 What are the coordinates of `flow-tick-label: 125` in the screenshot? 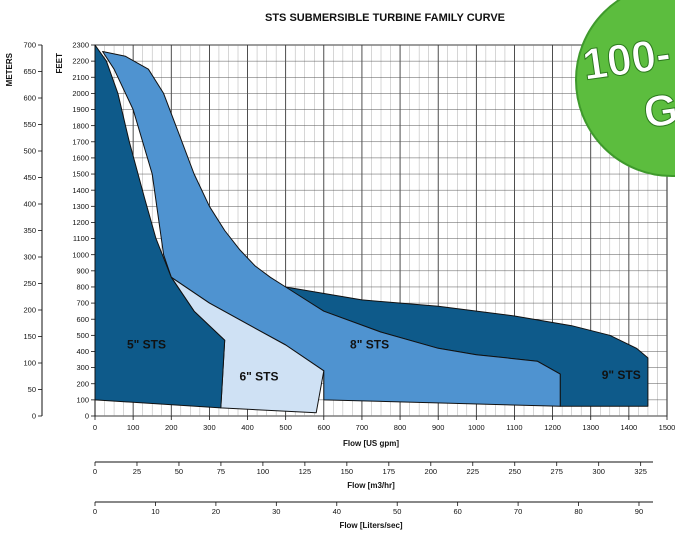 It's located at (305, 471).